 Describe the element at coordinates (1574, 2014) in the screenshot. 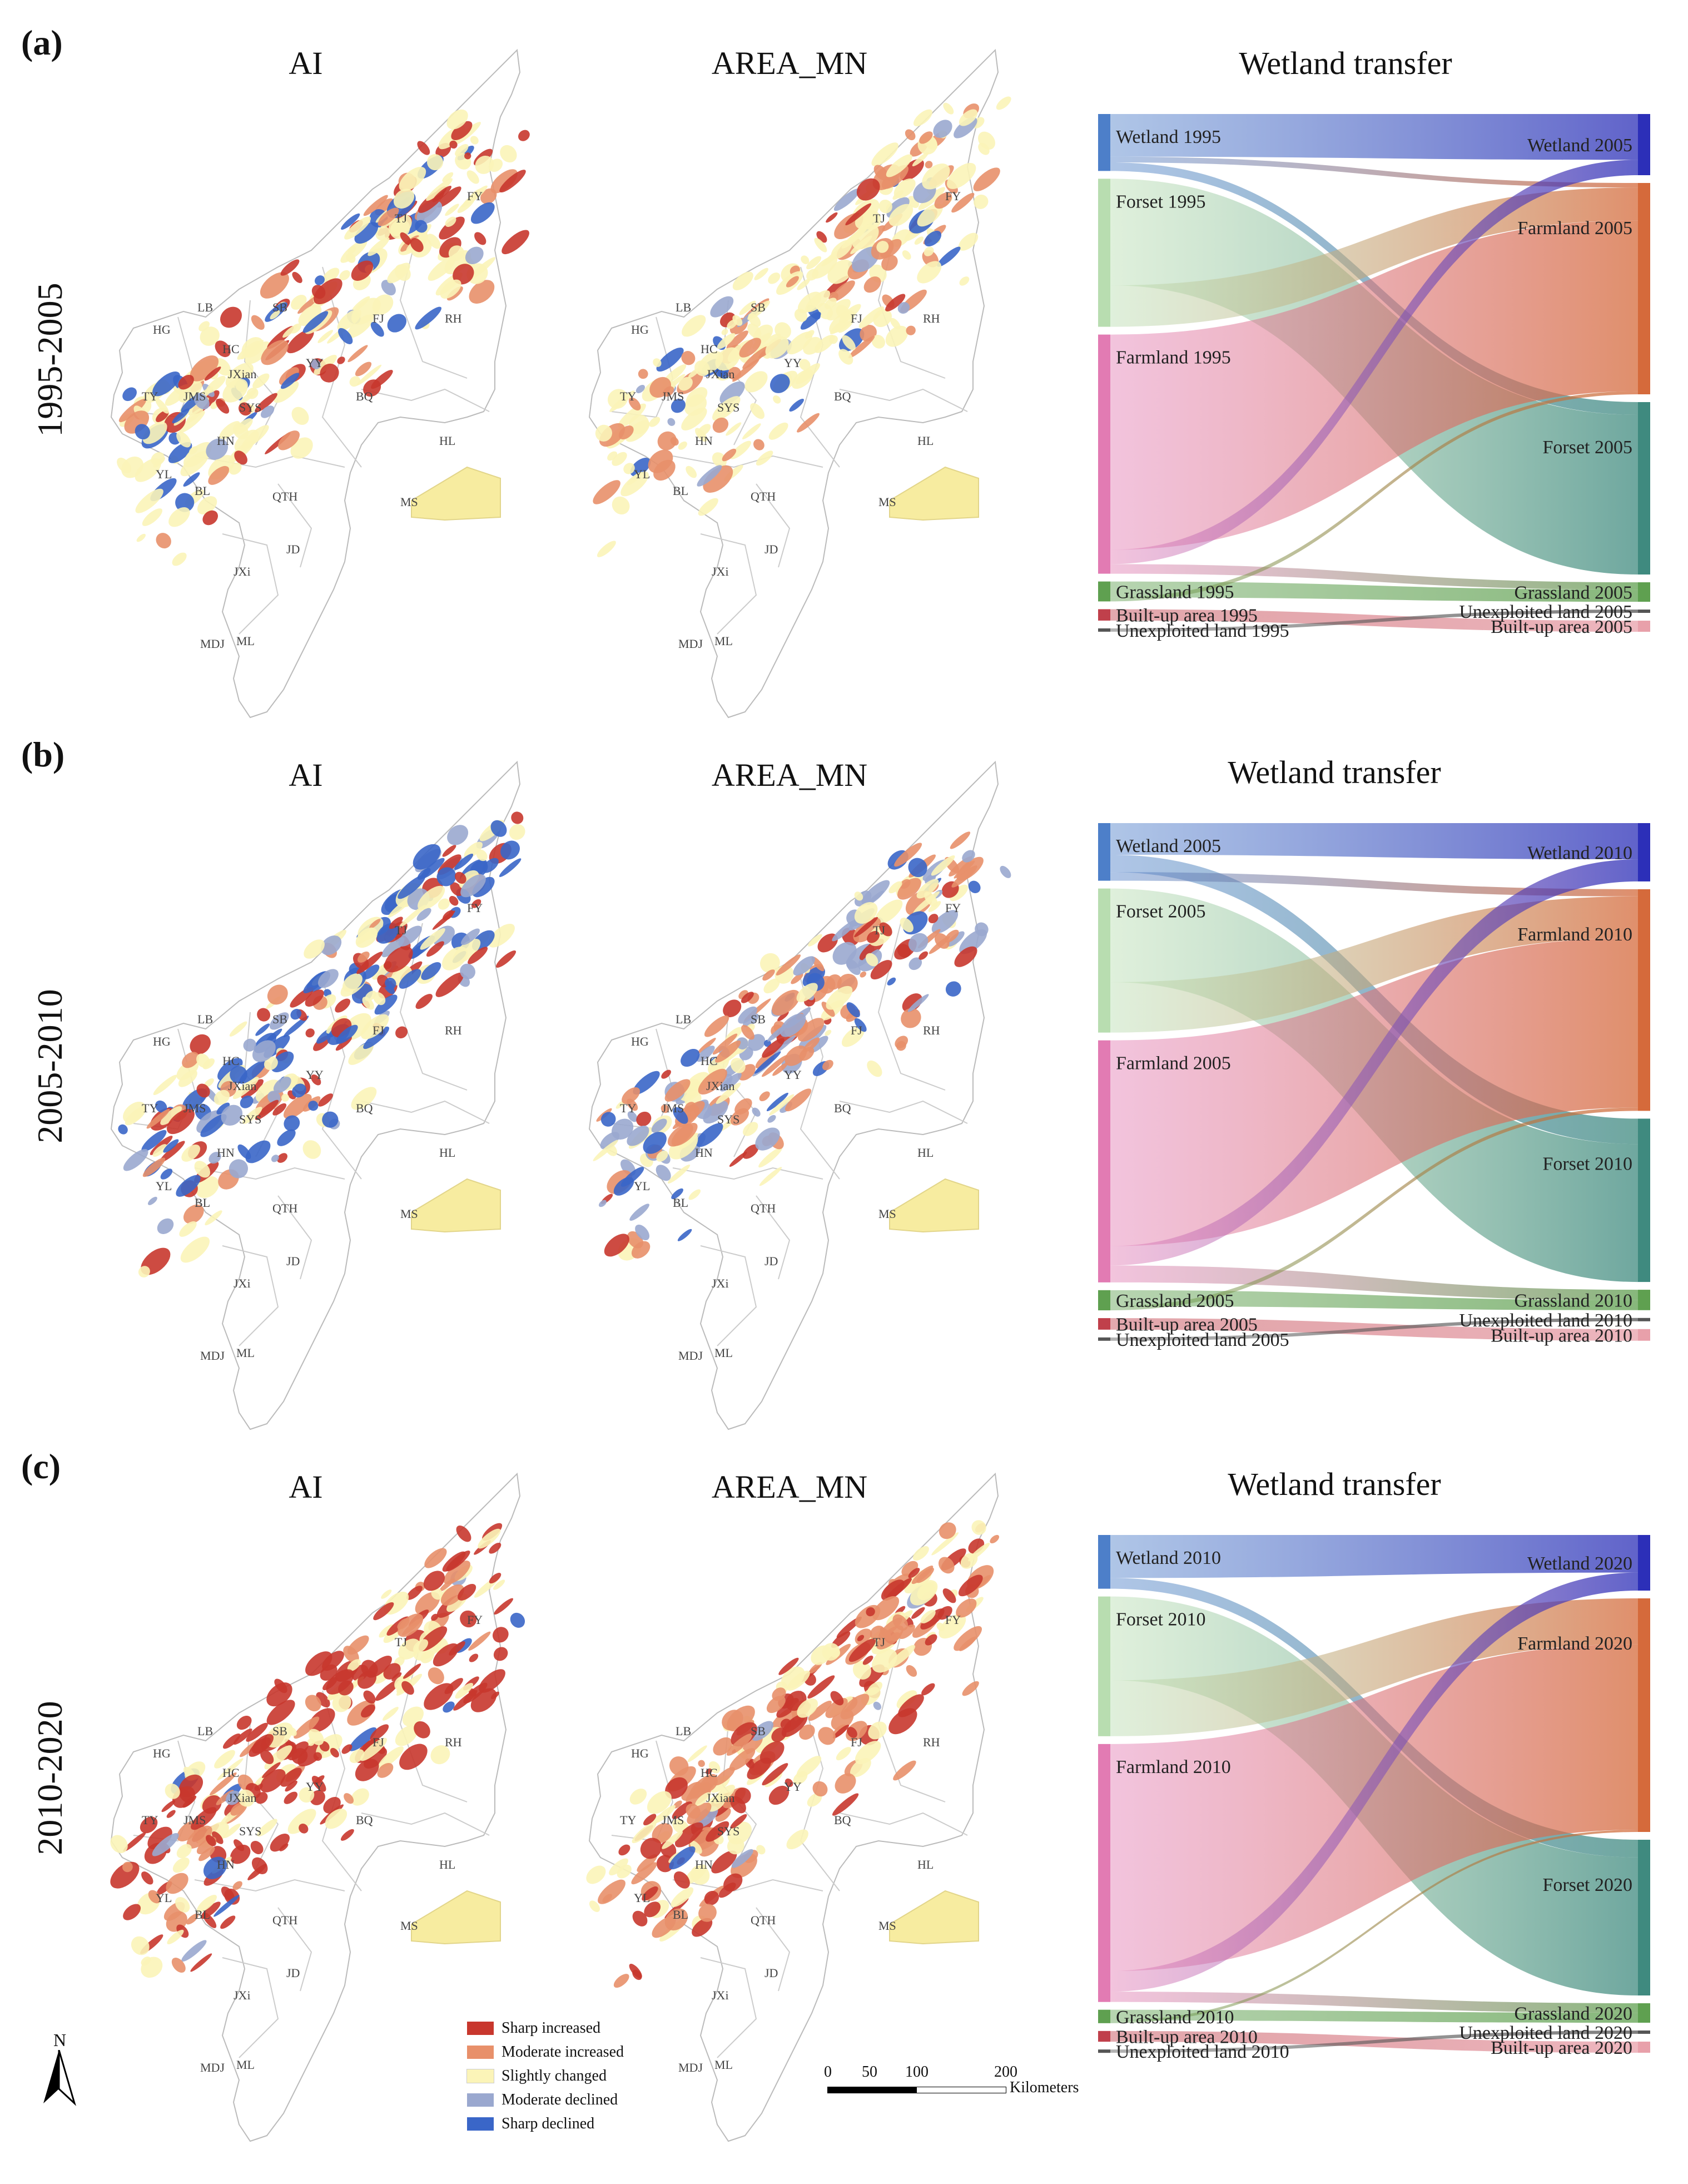

I see `sankey-right-label: Grassland 2020` at that location.